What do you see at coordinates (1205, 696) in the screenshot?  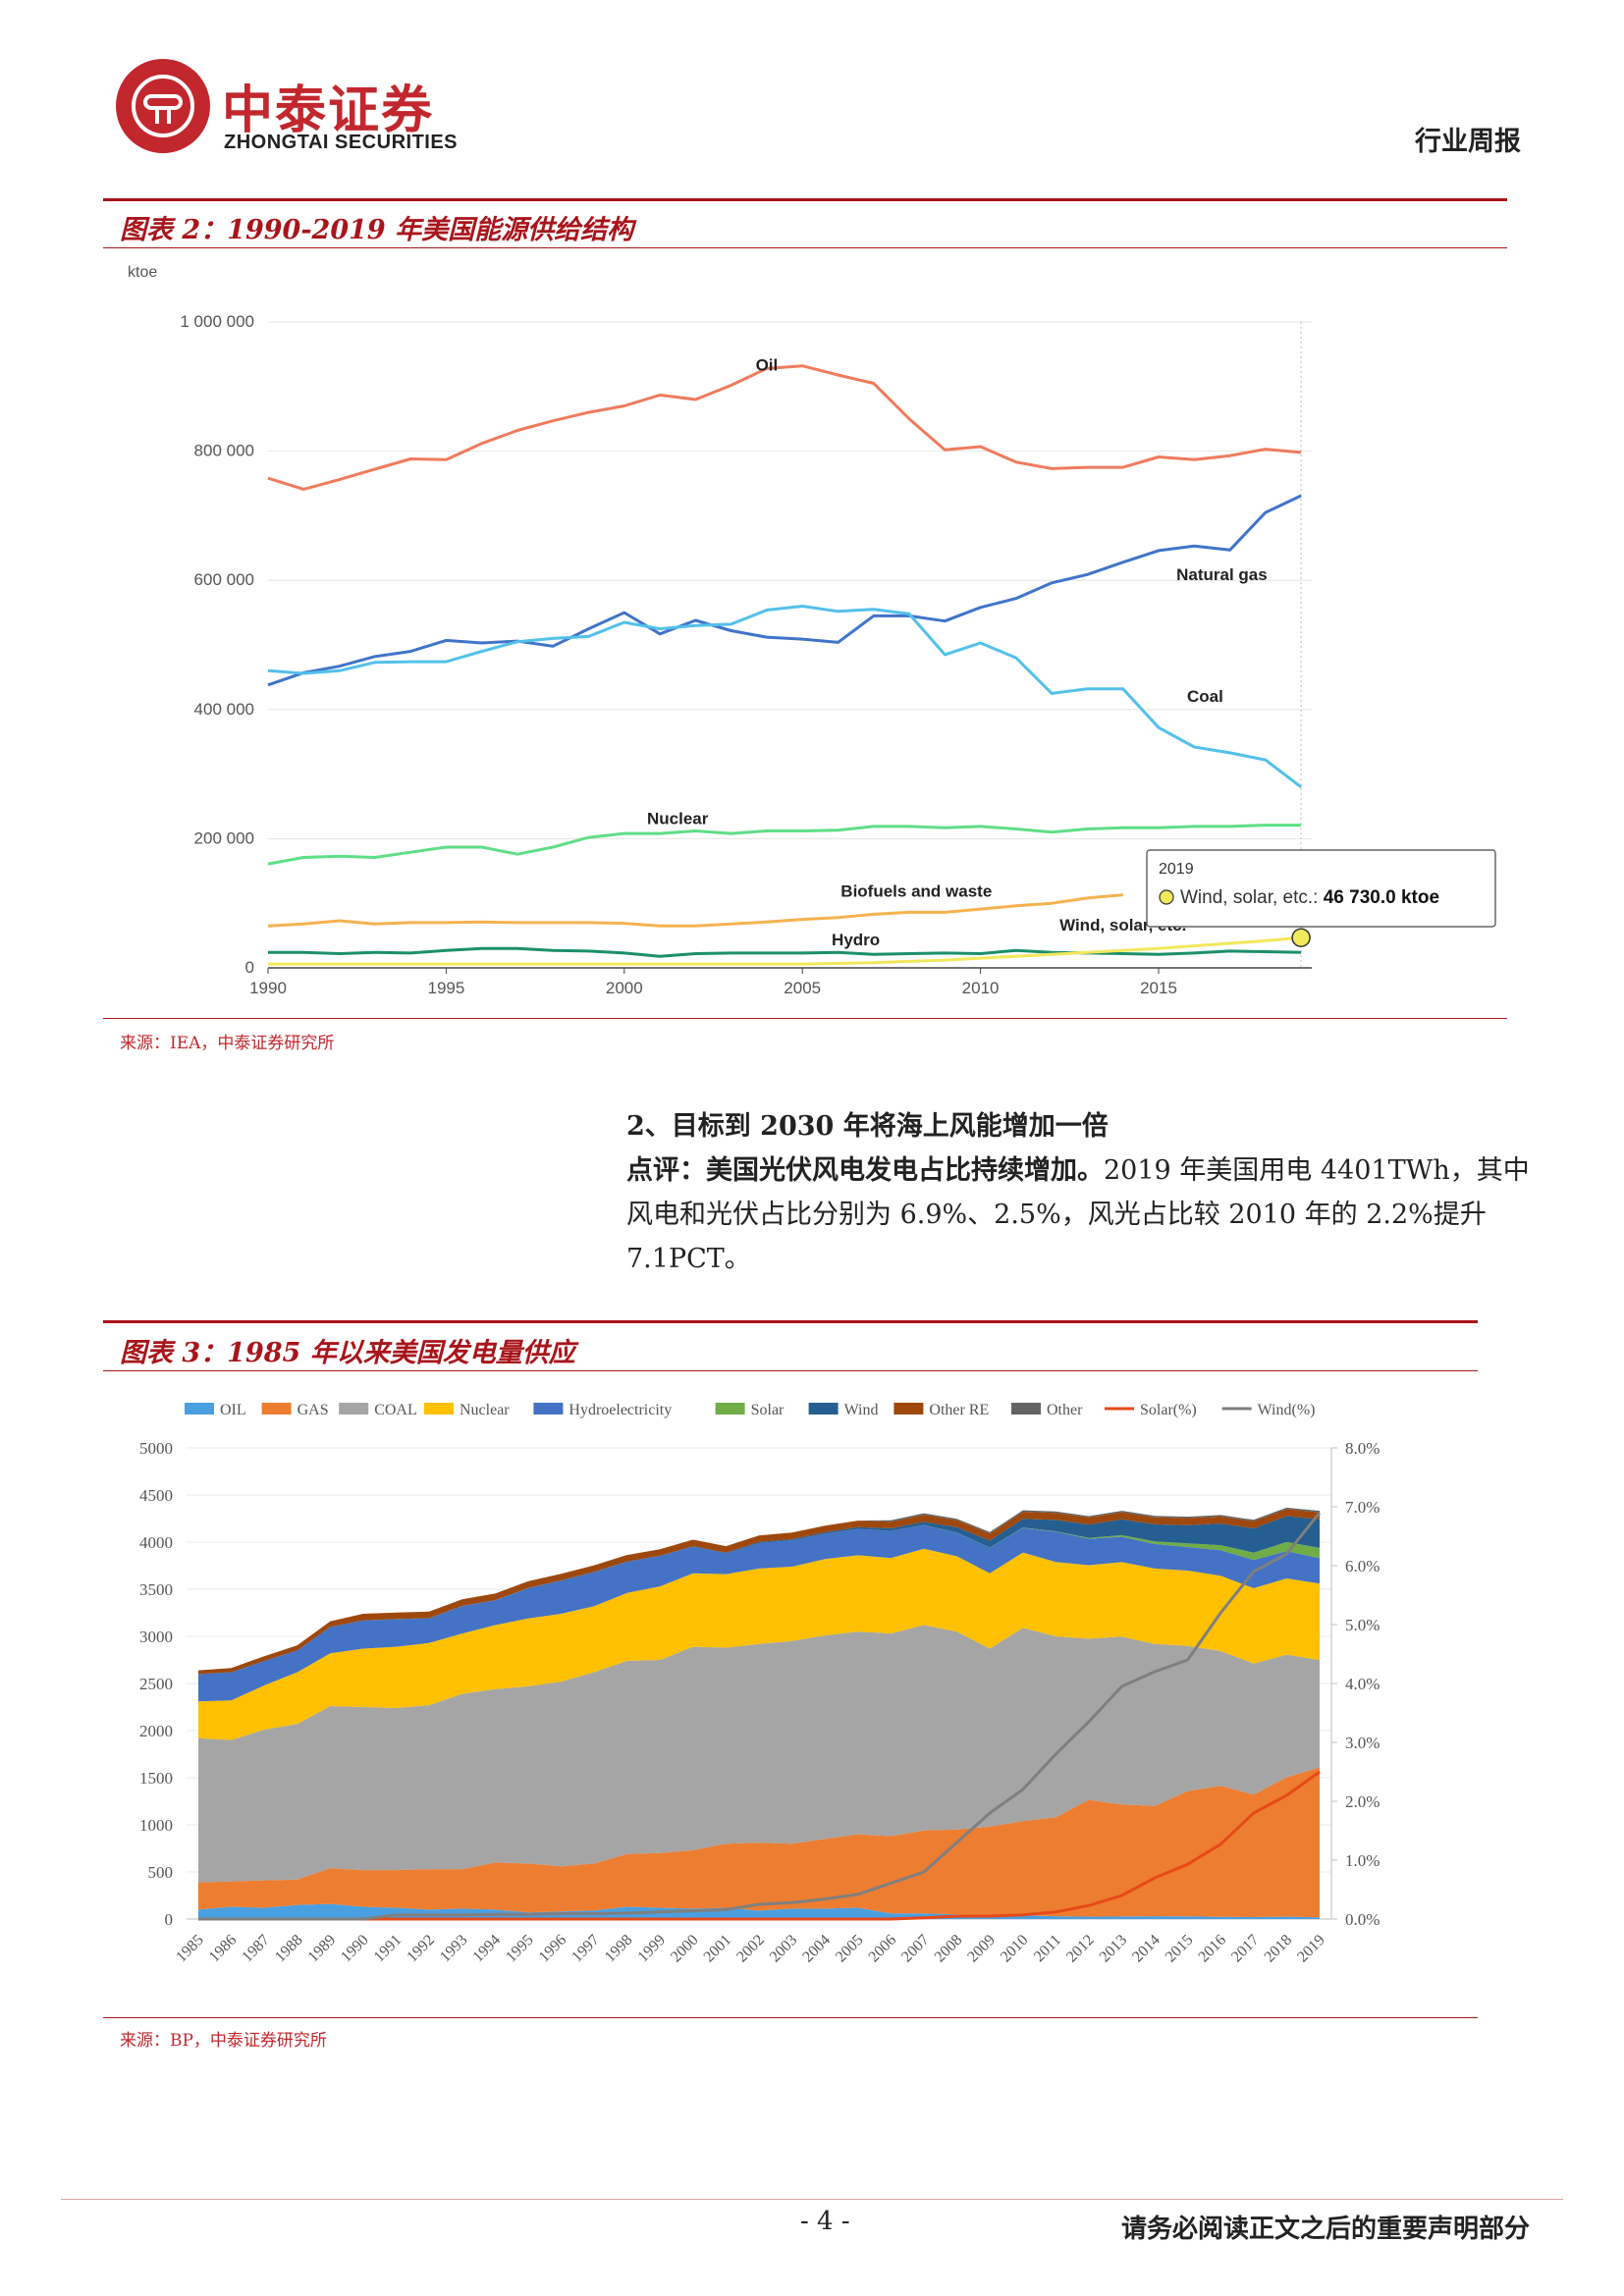 I see `series-label: Coal` at bounding box center [1205, 696].